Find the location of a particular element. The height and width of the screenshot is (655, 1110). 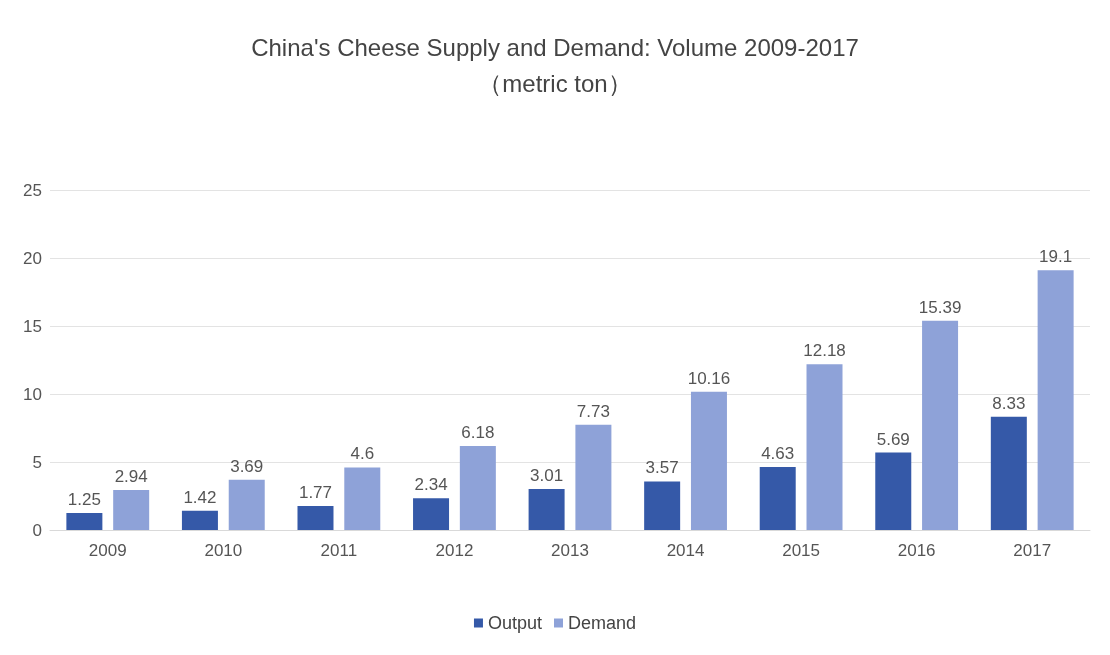

data-label: 8.33 is located at coordinates (1009, 403).